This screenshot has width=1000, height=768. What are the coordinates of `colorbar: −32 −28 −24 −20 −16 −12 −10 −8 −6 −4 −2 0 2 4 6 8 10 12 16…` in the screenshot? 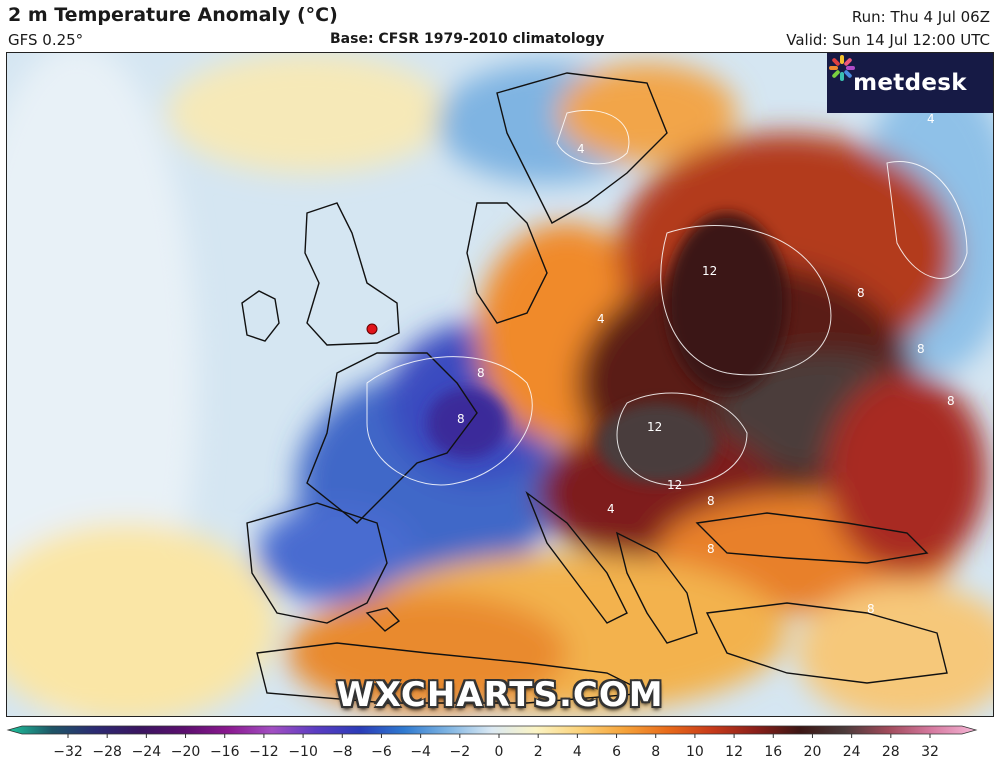 It's located at (492, 742).